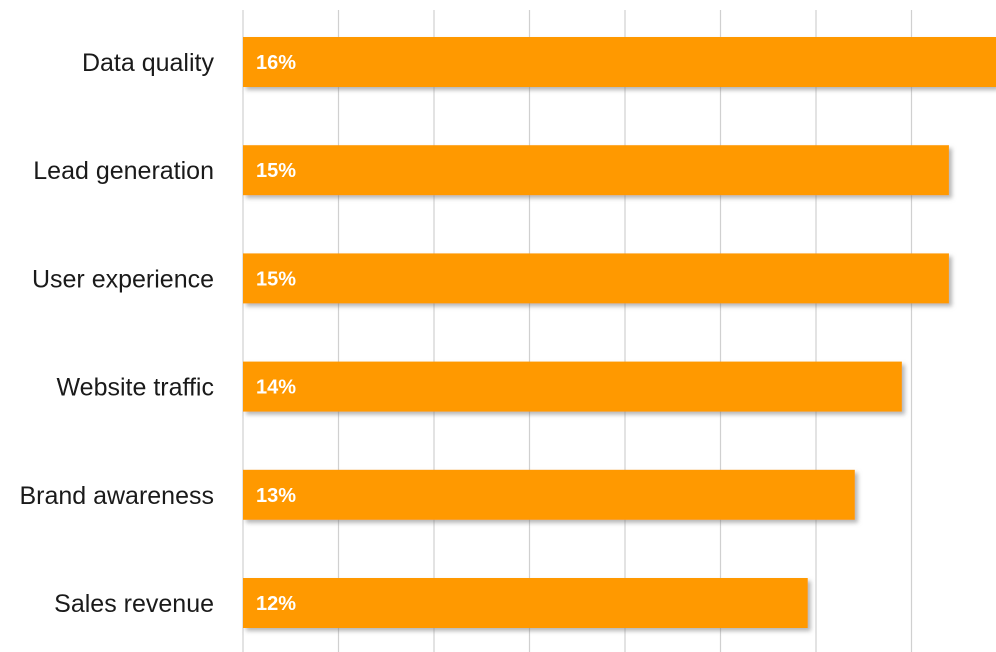 This screenshot has width=996, height=652. What do you see at coordinates (276, 604) in the screenshot?
I see `bar-value-label: 12%` at bounding box center [276, 604].